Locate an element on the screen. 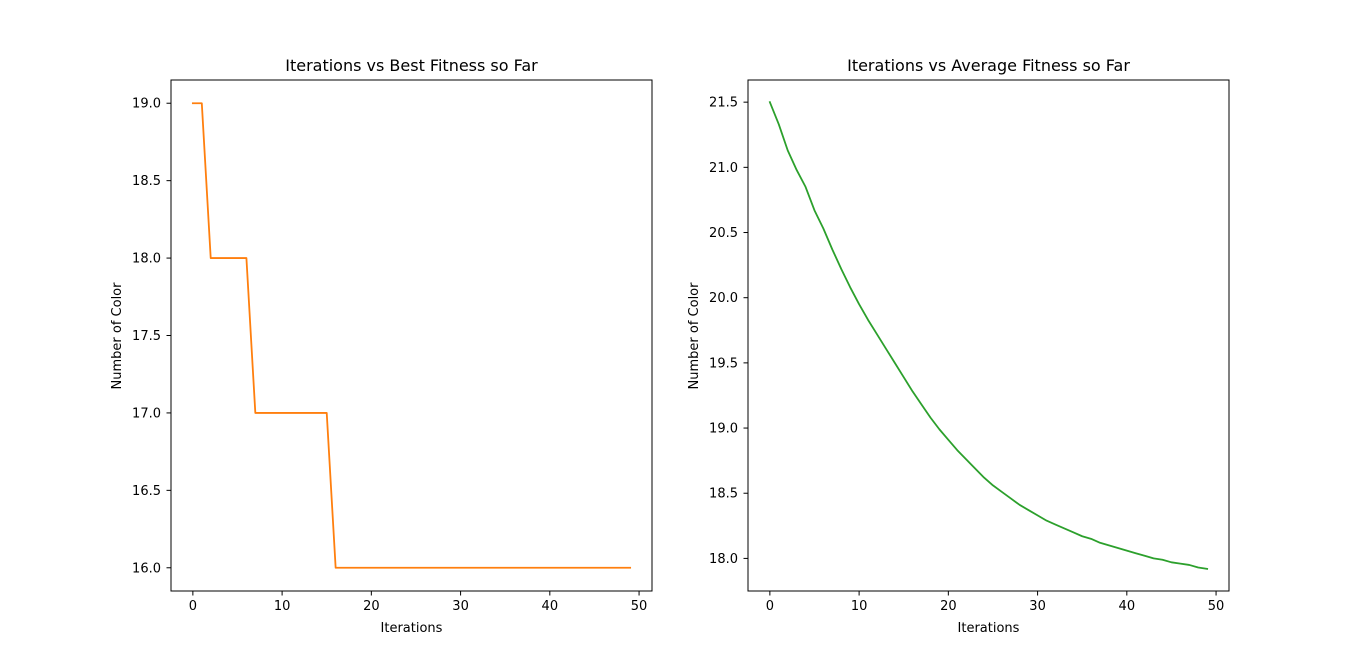 The width and height of the screenshot is (1366, 665). y-tick-label: 17.0 is located at coordinates (146, 413).